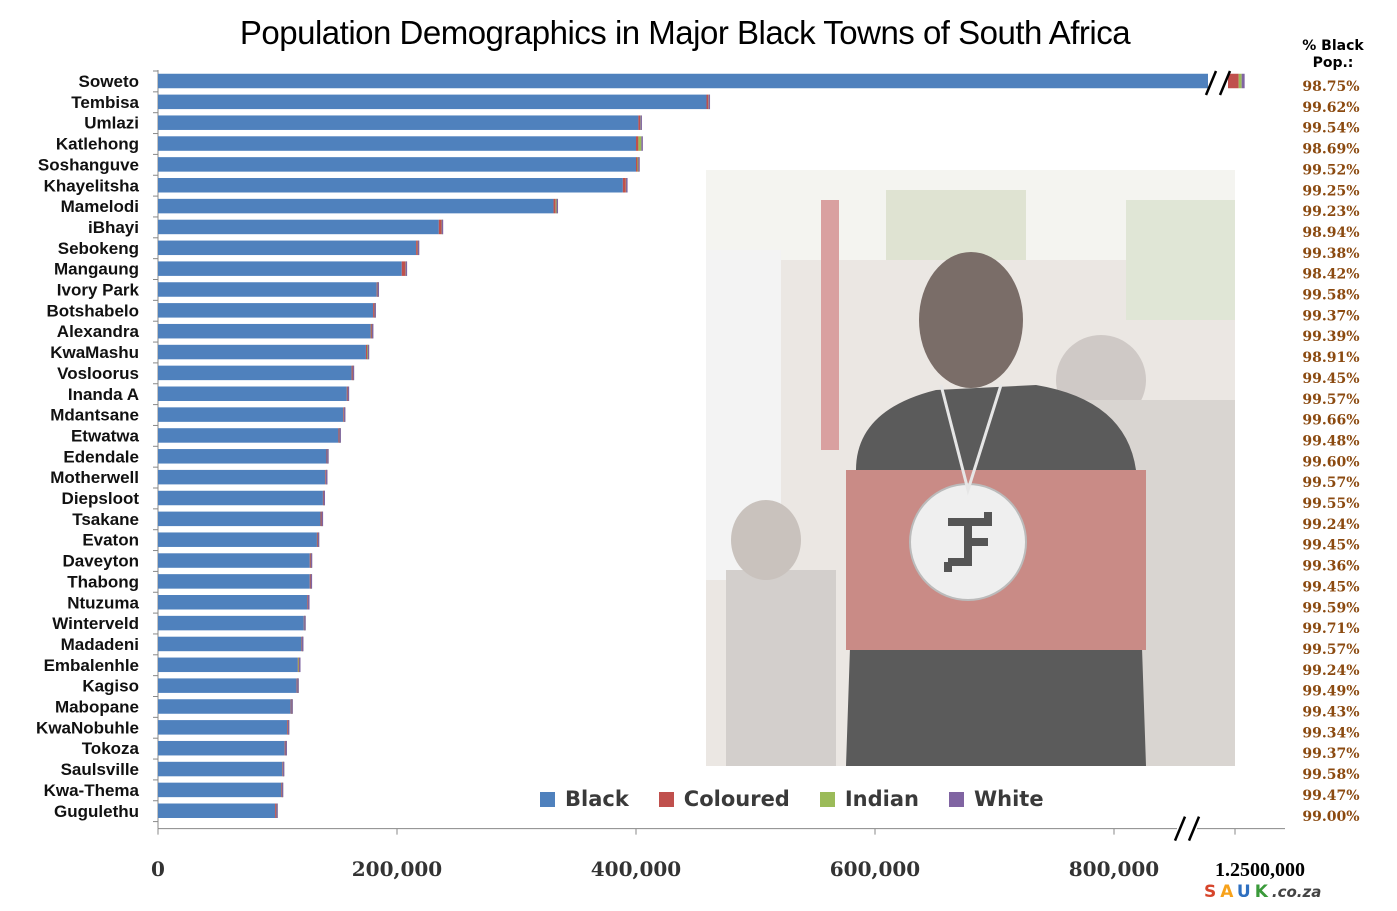 Image resolution: width=1397 pixels, height=911 pixels. I want to click on pct-black-value: 98.42%, so click(1330, 275).